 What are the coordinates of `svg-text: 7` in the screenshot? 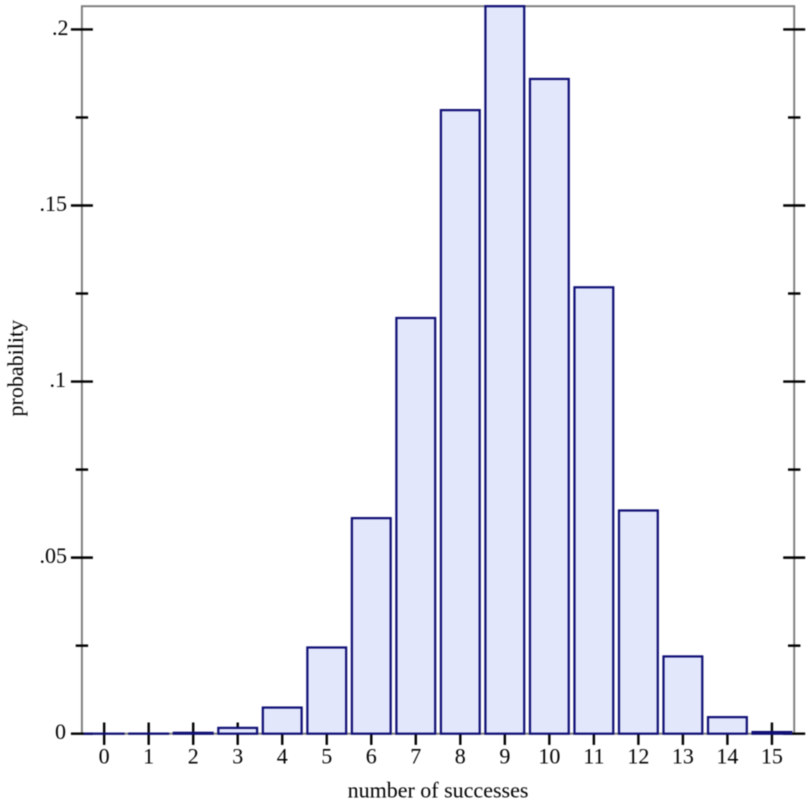 It's located at (415, 755).